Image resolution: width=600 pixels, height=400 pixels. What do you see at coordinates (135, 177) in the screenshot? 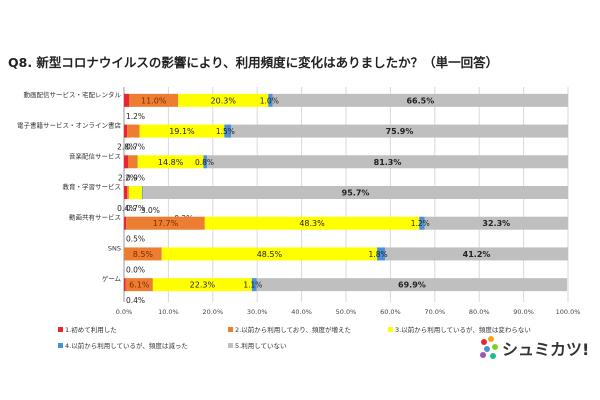
I see `data-label: 0.9%` at bounding box center [135, 177].